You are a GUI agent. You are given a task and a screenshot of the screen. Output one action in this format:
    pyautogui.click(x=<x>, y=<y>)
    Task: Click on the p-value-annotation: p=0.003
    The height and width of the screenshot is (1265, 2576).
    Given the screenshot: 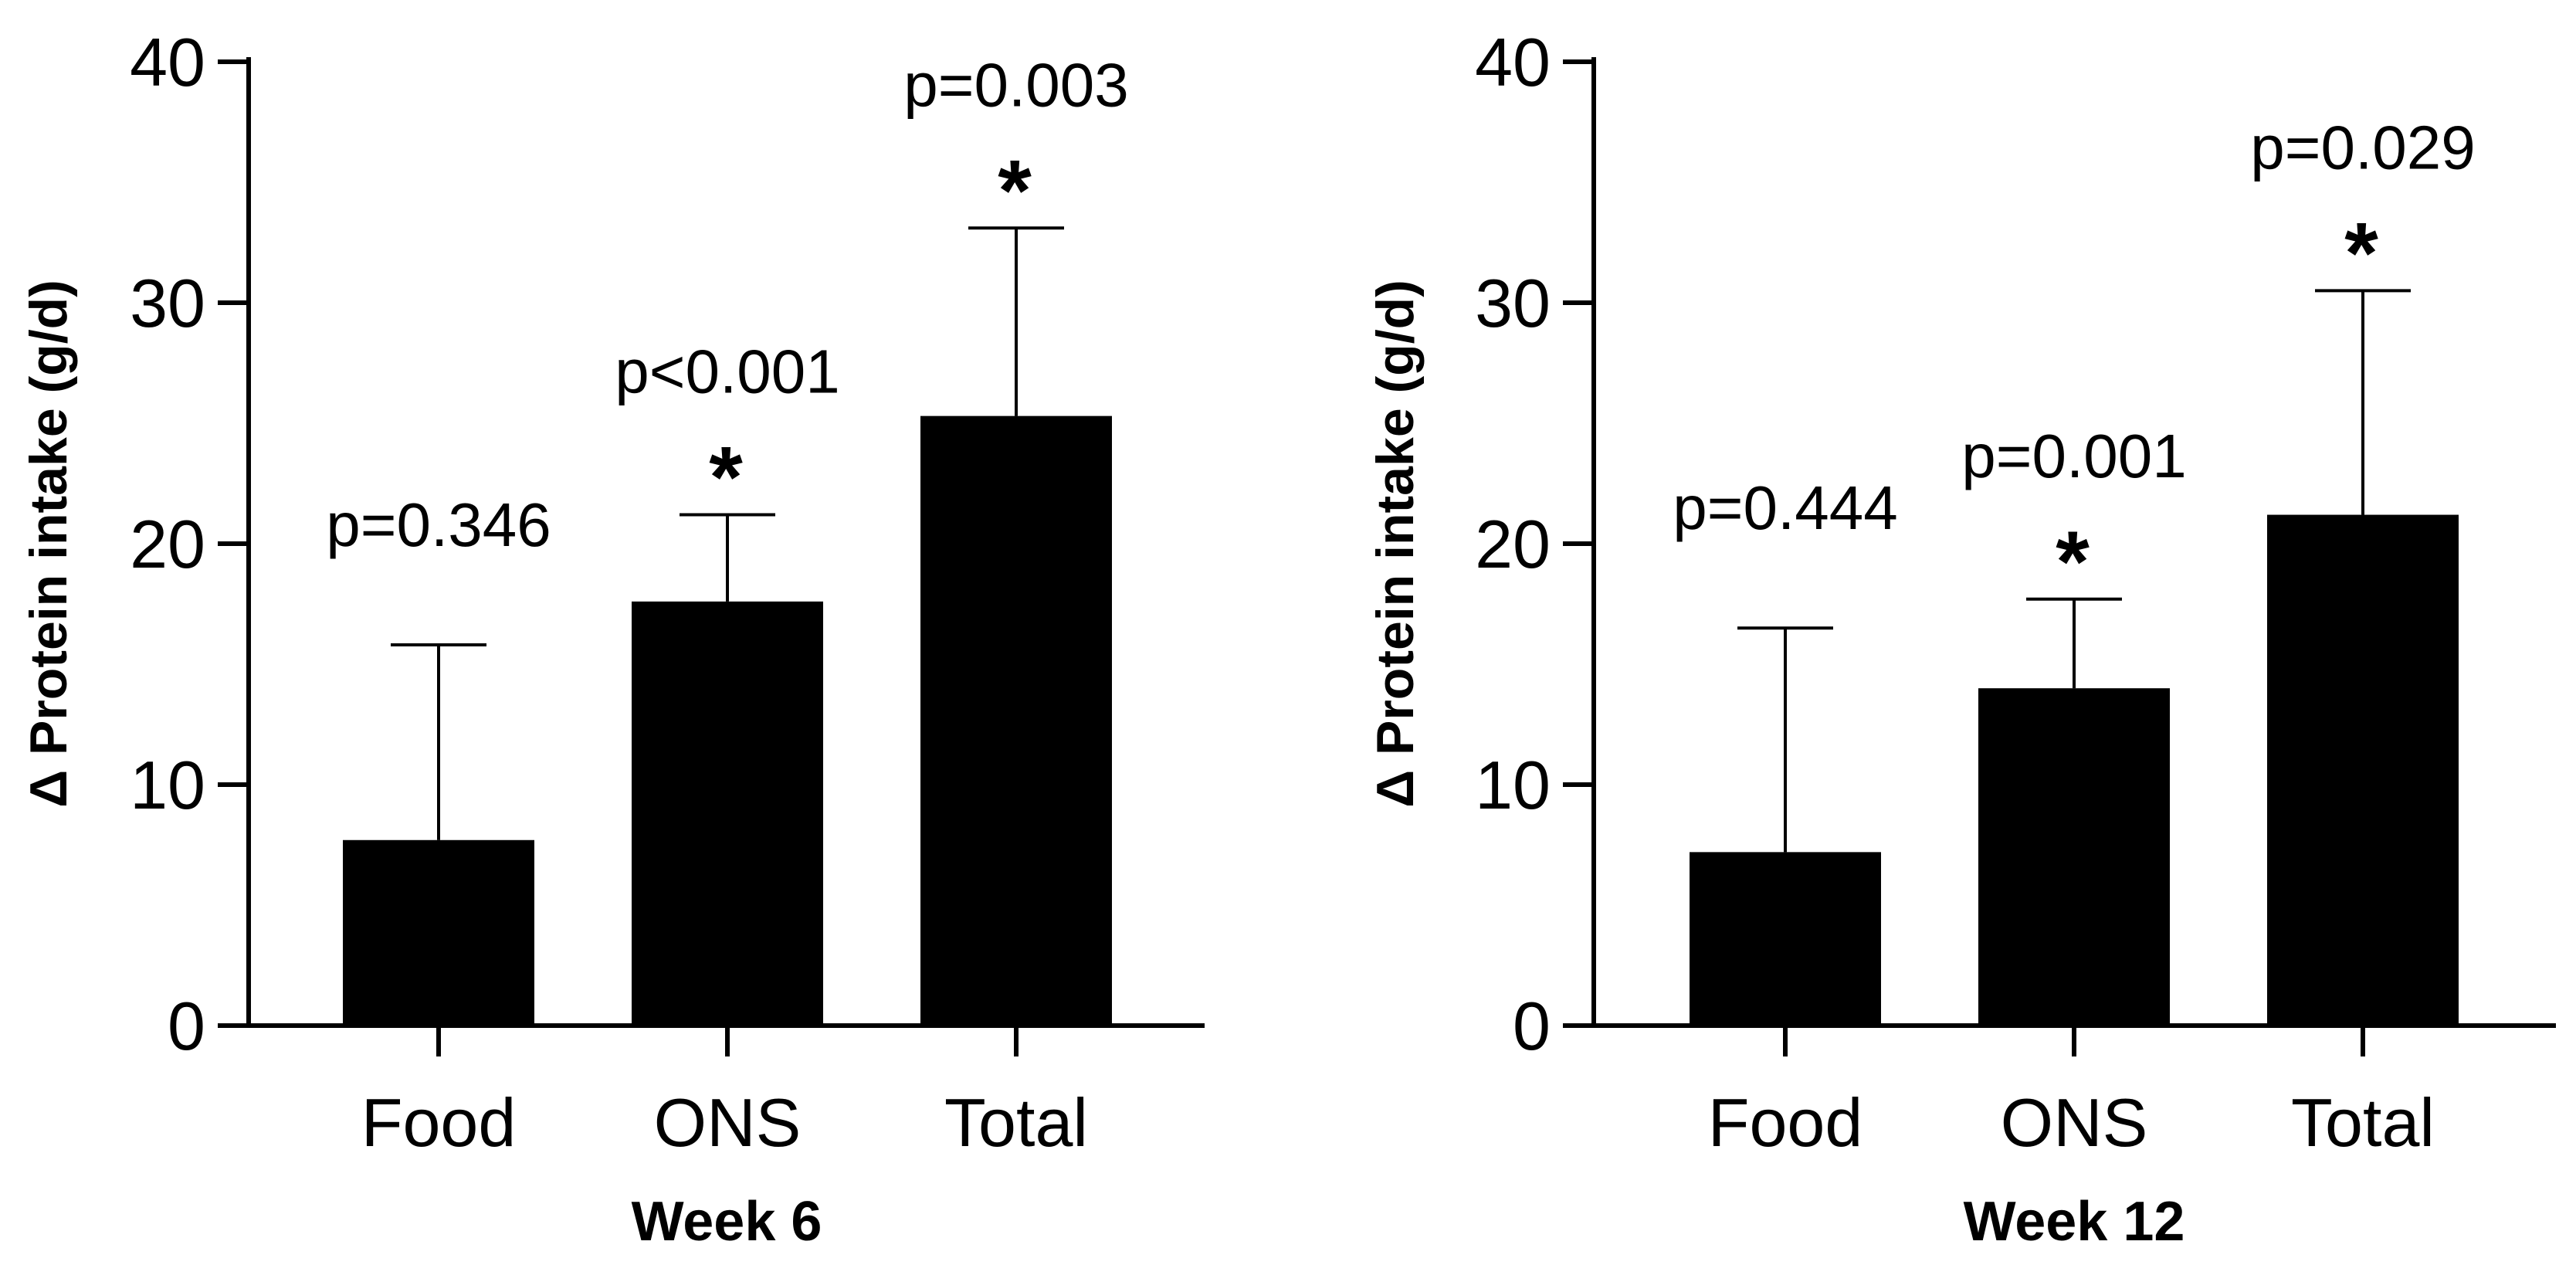 What is the action you would take?
    pyautogui.click(x=1015, y=85)
    